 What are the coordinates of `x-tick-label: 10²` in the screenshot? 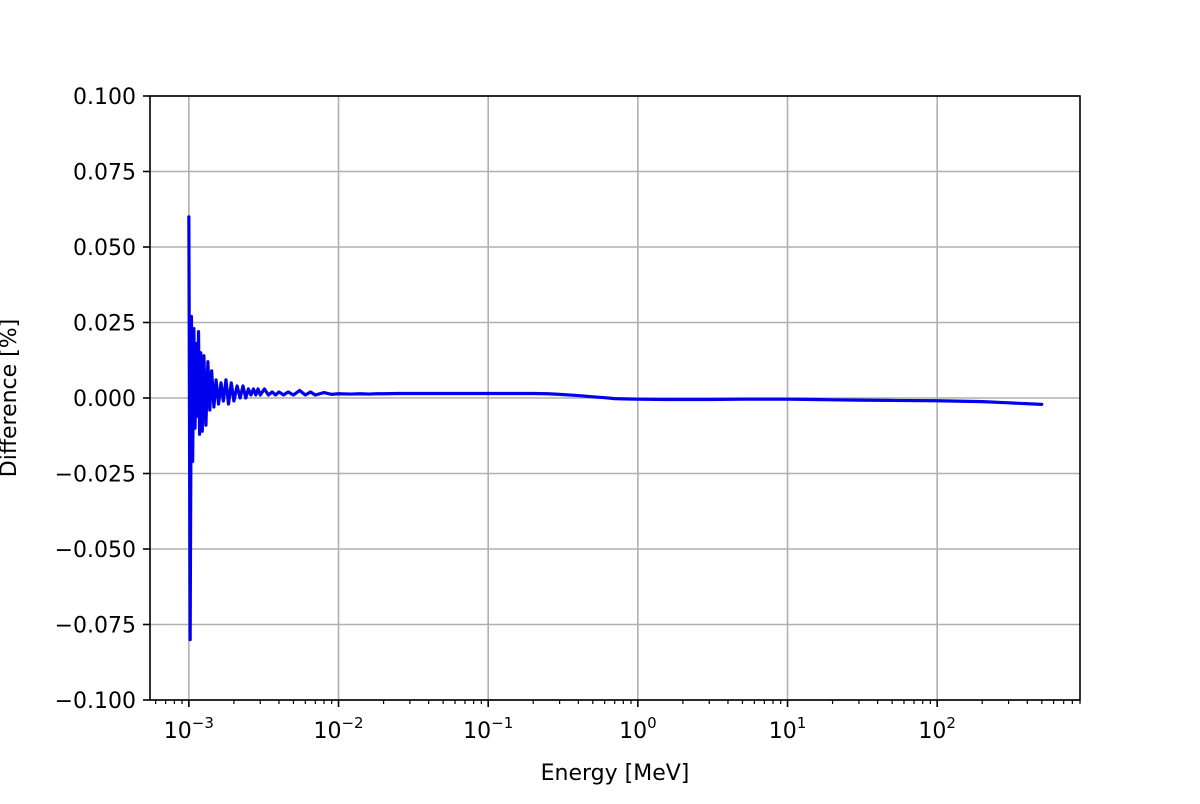 It's located at (937, 729).